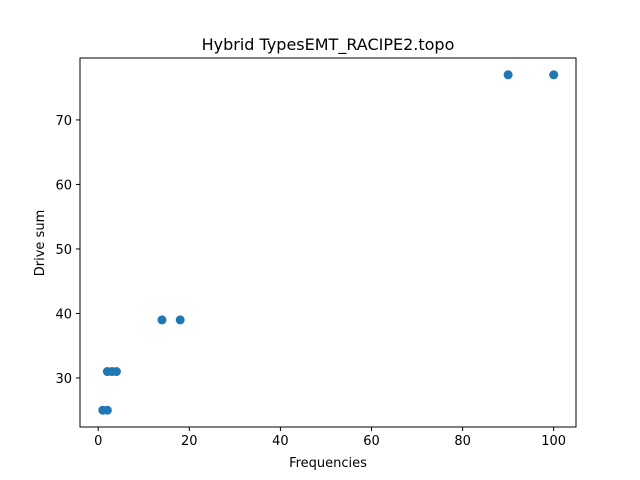  I want to click on x-axis-label: Frequencies, so click(328, 463).